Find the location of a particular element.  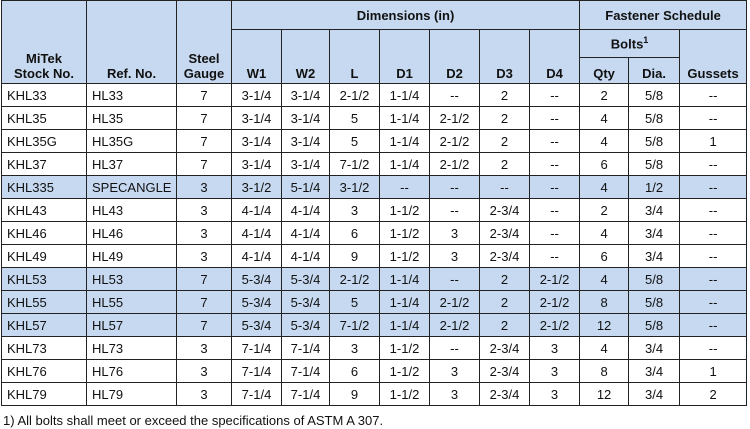

table-cell: KHL335 is located at coordinates (44, 187).